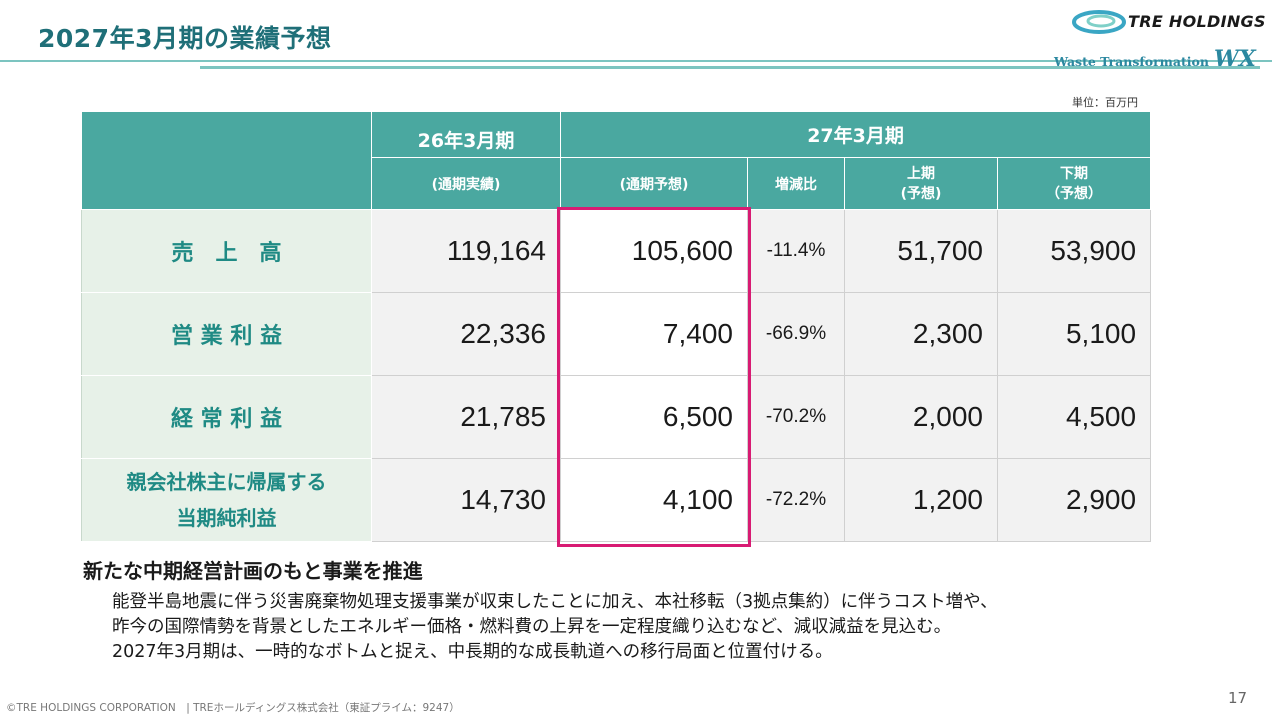 The height and width of the screenshot is (720, 1280). What do you see at coordinates (1197, 21) in the screenshot?
I see `logo-company-name: TRE HOLDINGS` at bounding box center [1197, 21].